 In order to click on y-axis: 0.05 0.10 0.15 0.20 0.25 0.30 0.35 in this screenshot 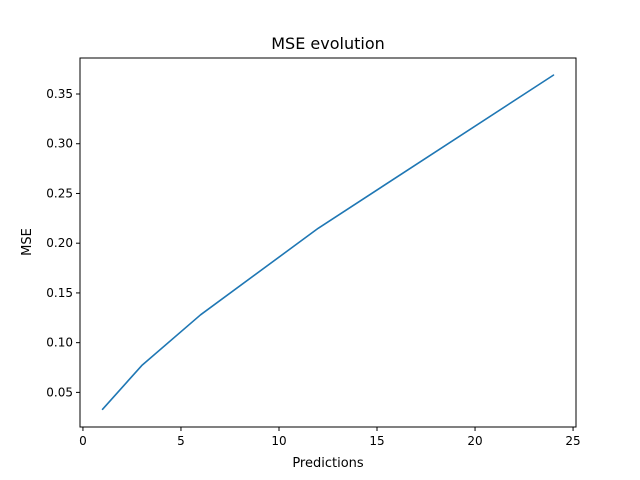, I will do `click(63, 243)`.